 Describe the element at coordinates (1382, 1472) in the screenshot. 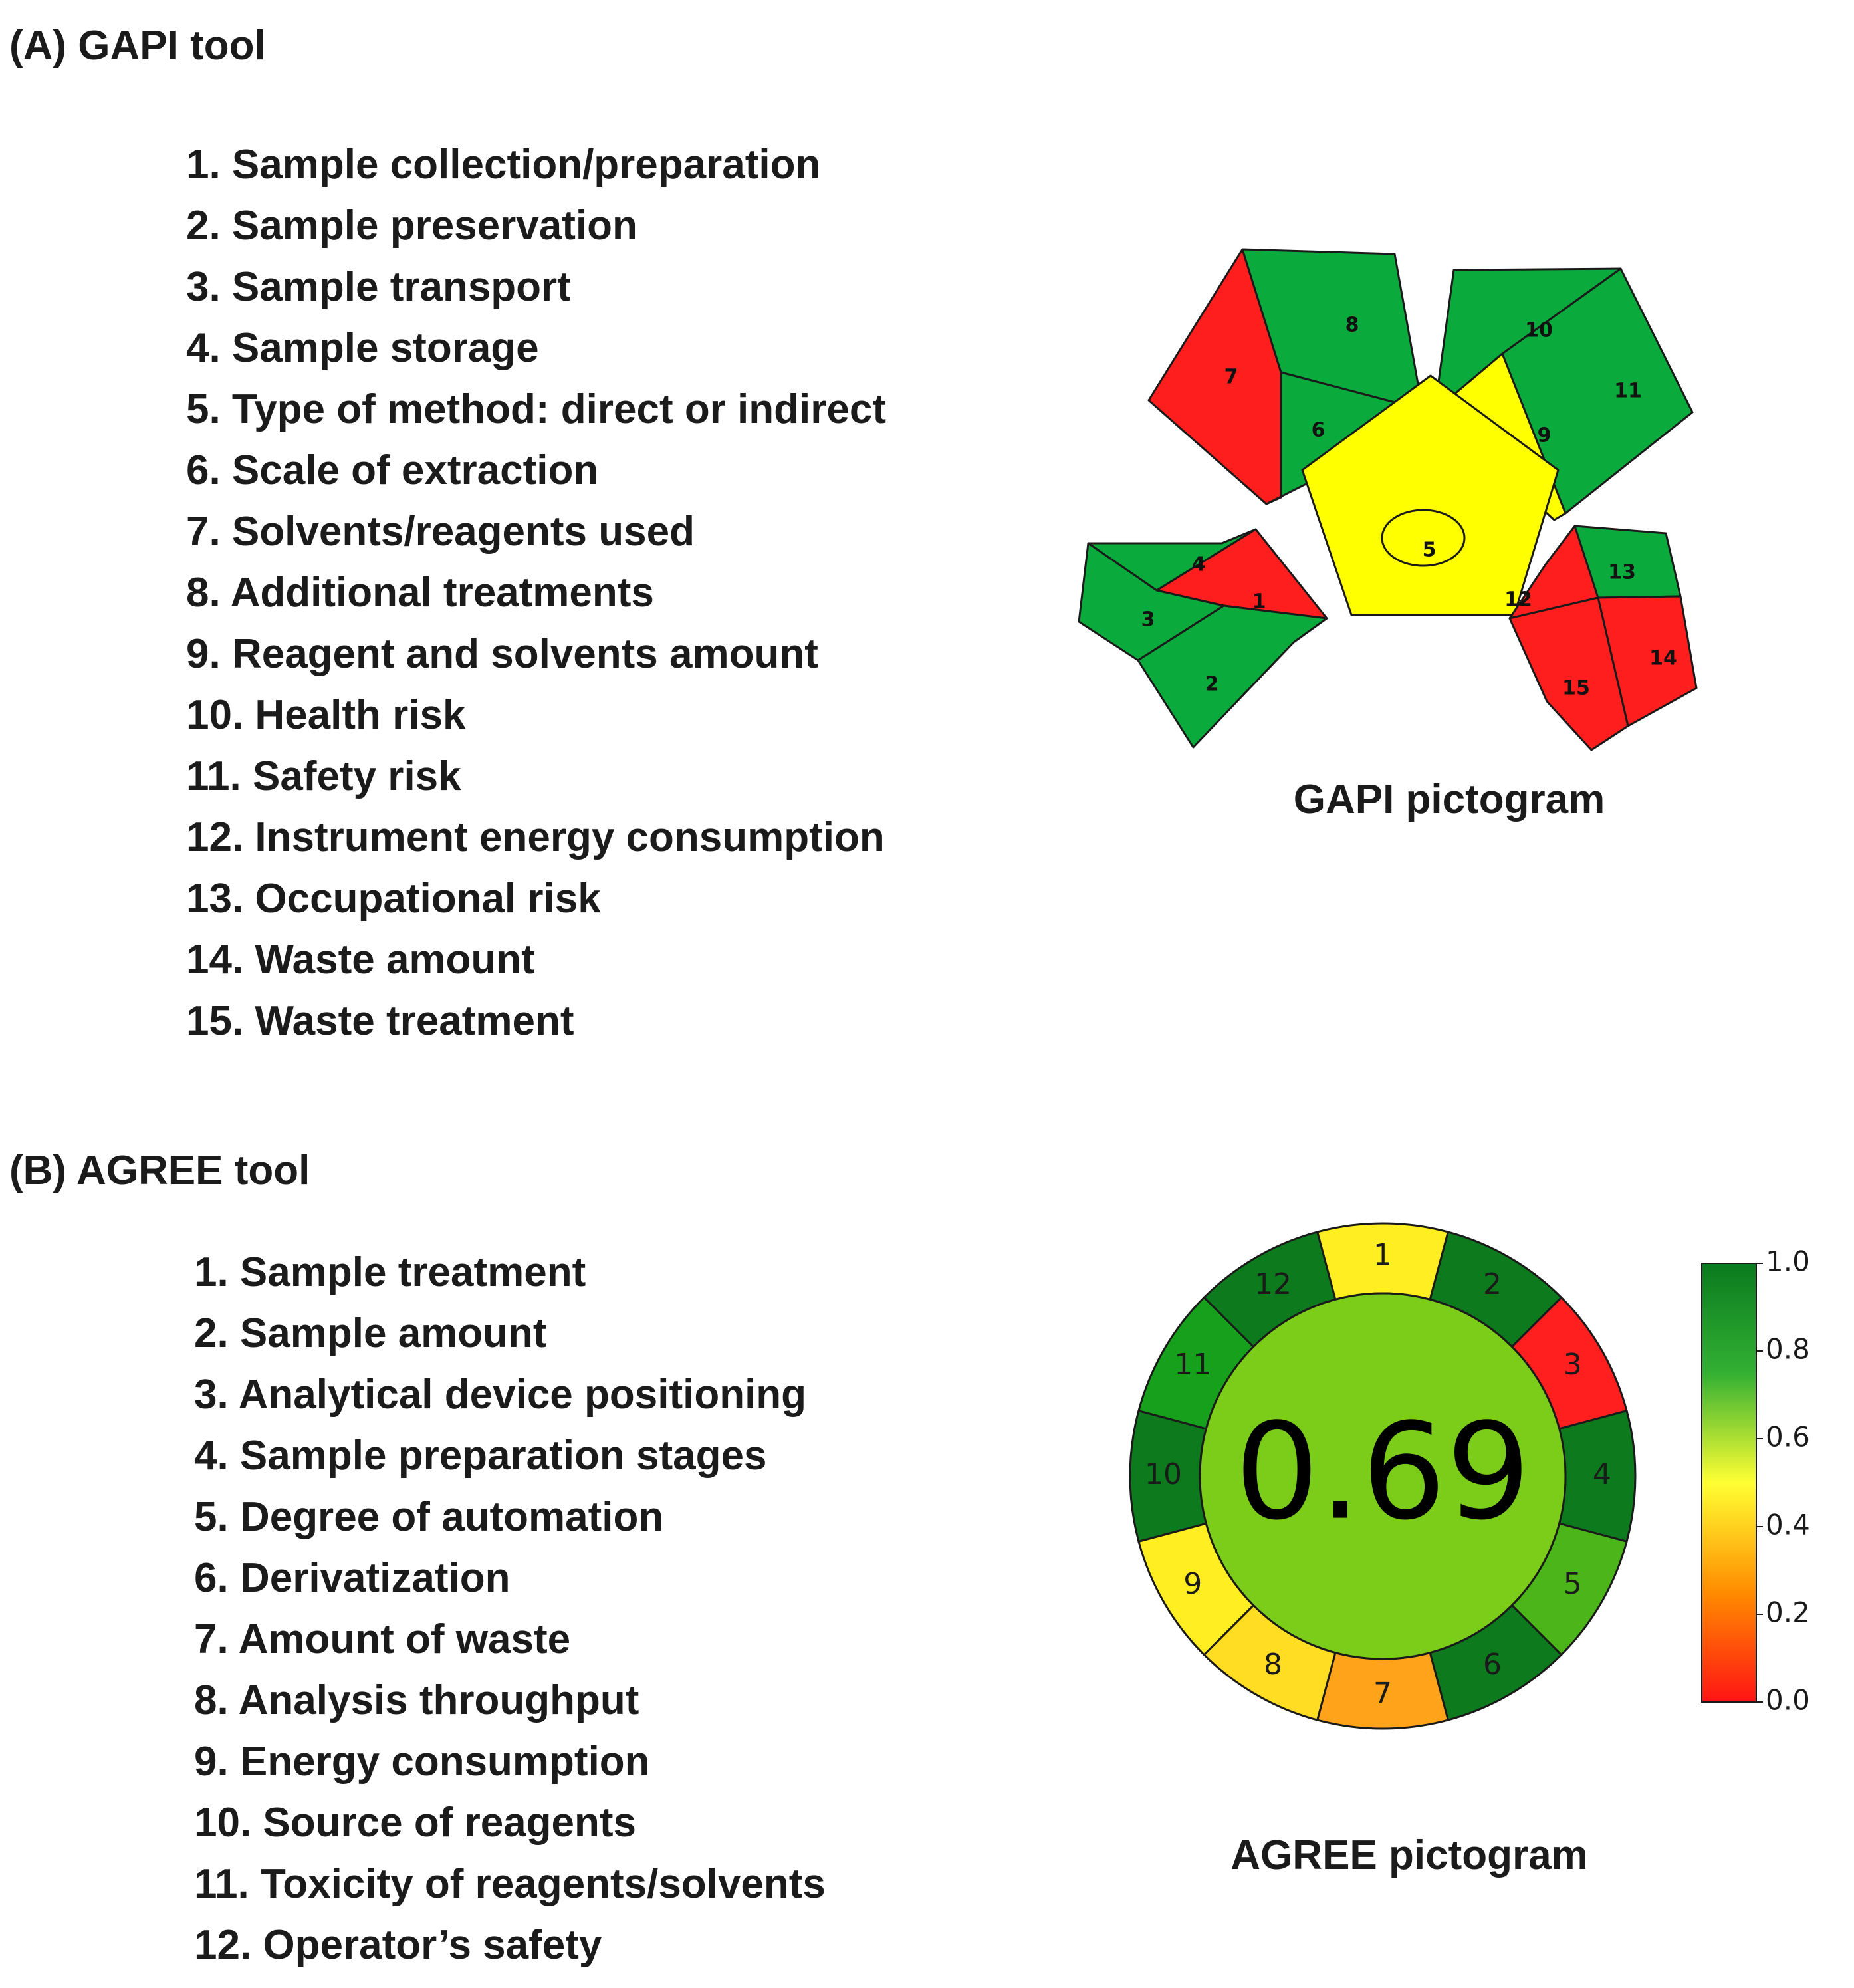

I see `agree-score: 0.69` at that location.